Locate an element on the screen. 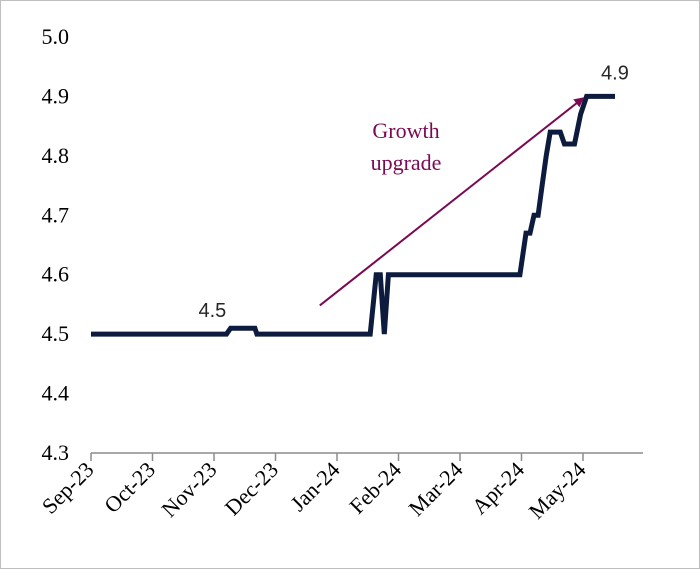 The height and width of the screenshot is (570, 700). x-tick-label: Sep-23 is located at coordinates (68, 488).